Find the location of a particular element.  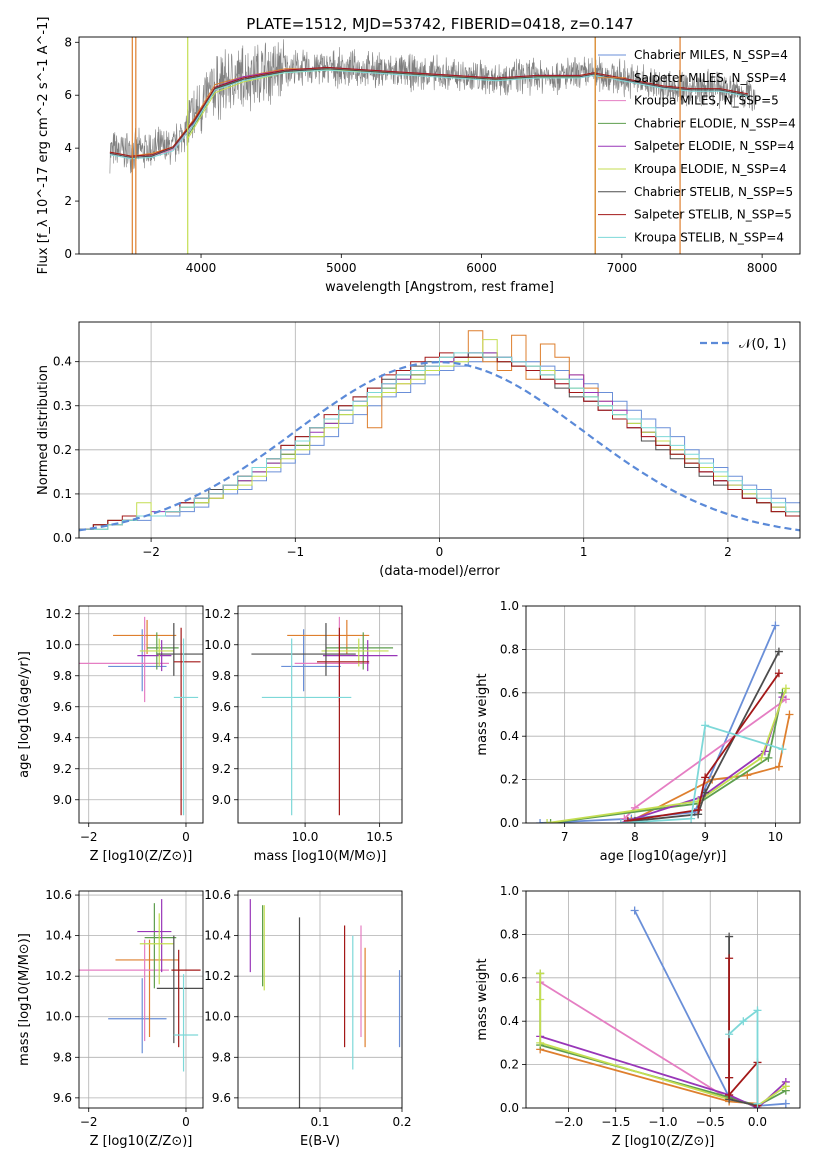

legend-label: Salpeter ELODIE, N_SSP=4 is located at coordinates (714, 146).